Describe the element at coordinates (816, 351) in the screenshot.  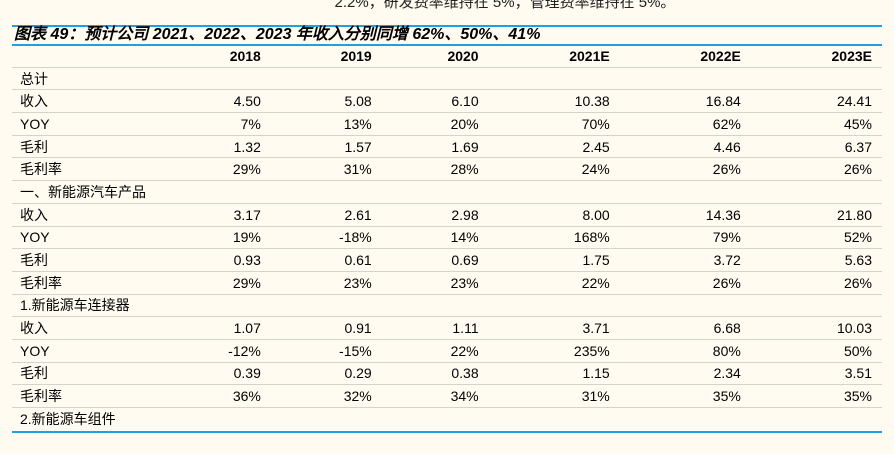
I see `cell-value: 50%` at that location.